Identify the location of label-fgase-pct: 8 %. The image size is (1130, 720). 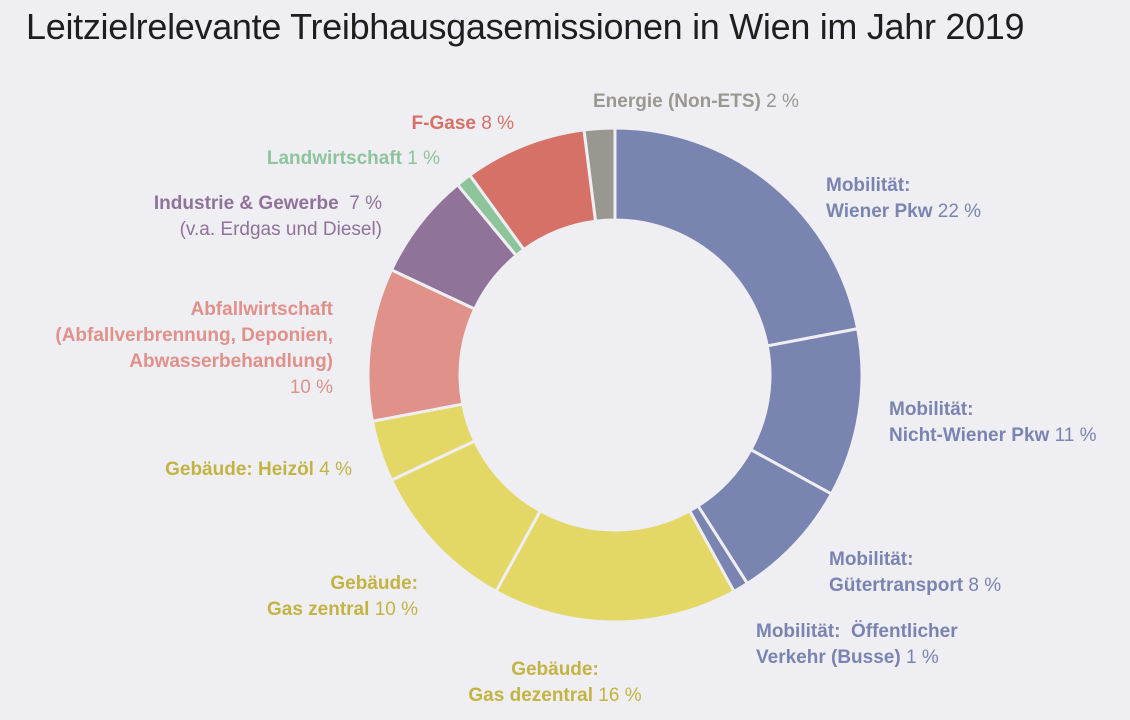
(497, 123).